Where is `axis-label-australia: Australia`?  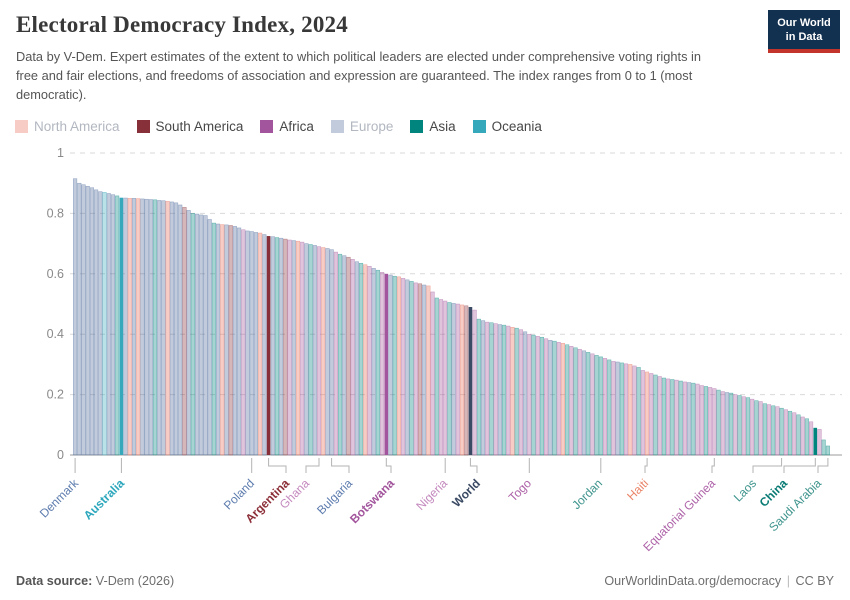
axis-label-australia: Australia is located at coordinates (104, 499).